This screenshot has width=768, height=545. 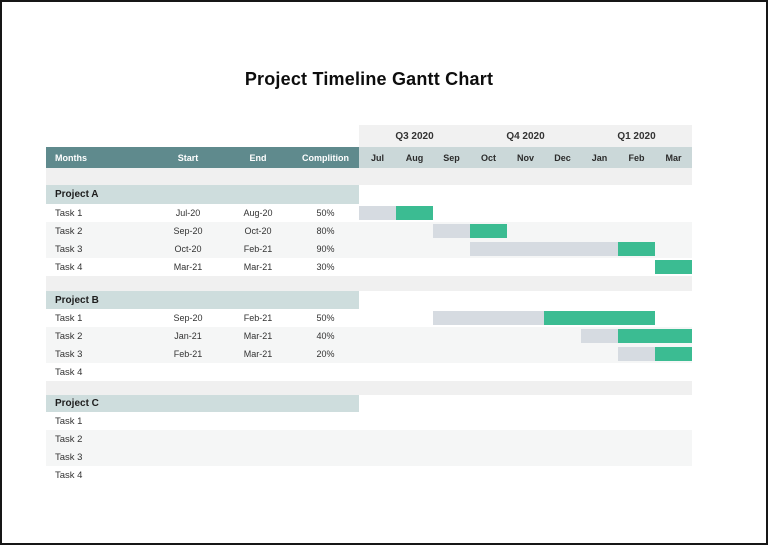 What do you see at coordinates (369, 136) in the screenshot?
I see `quarter-row: Q3 2020 Q4 2020 Q1 2020` at bounding box center [369, 136].